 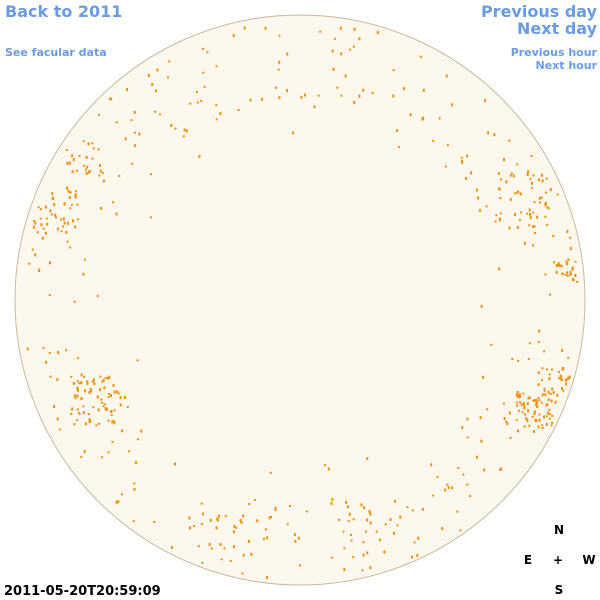 I want to click on compass-south: S, so click(x=559, y=590).